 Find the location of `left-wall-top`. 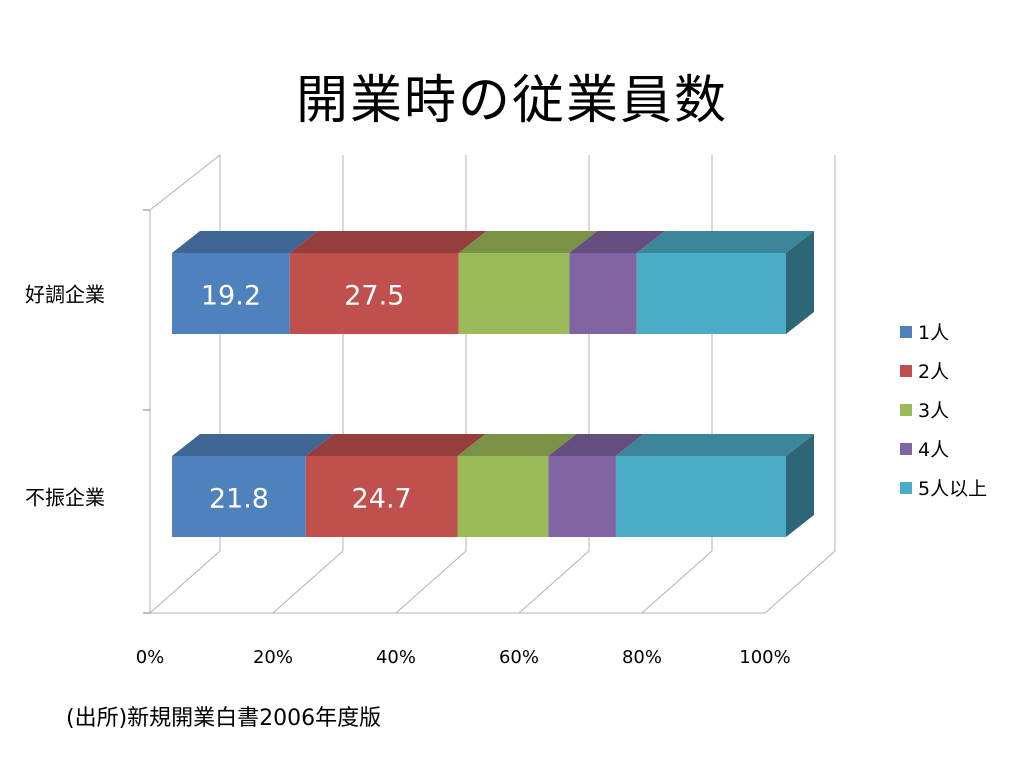

left-wall-top is located at coordinates (185, 182).